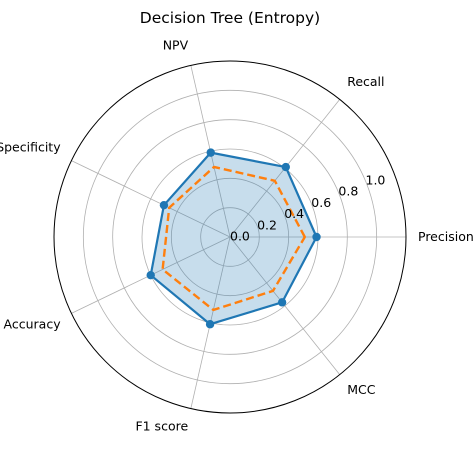 The width and height of the screenshot is (475, 454). I want to click on radial-tick-label: 0.0, so click(240, 236).